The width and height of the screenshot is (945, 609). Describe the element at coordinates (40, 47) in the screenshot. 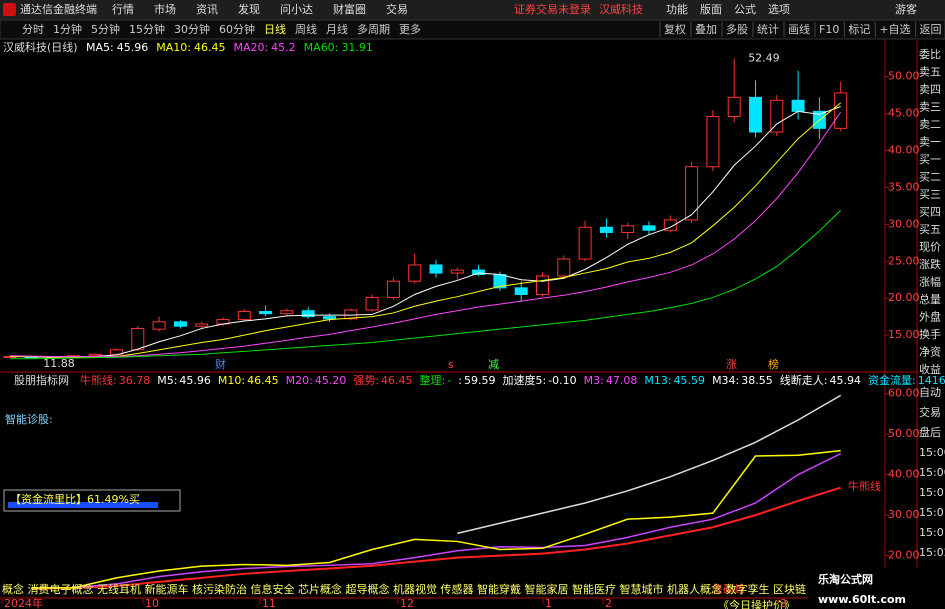

I see `chart-title: 汉威科技(日线)` at that location.